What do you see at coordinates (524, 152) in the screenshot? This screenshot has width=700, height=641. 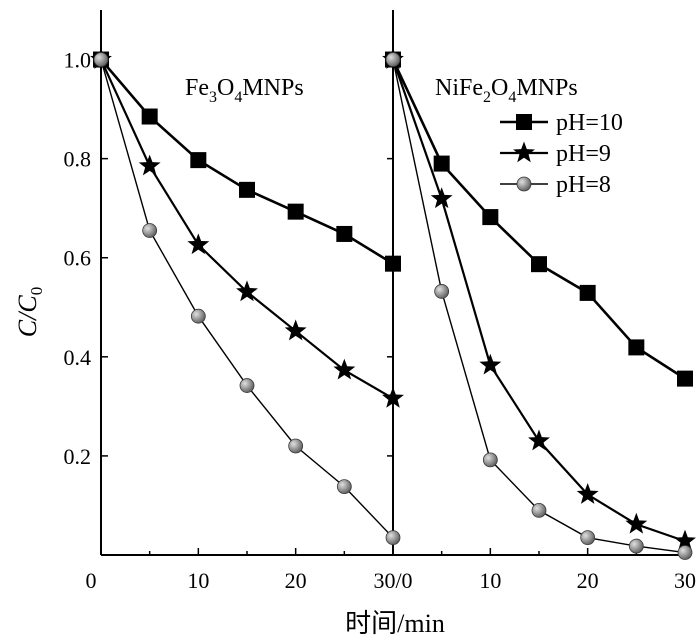 I see `legend-marker-star` at bounding box center [524, 152].